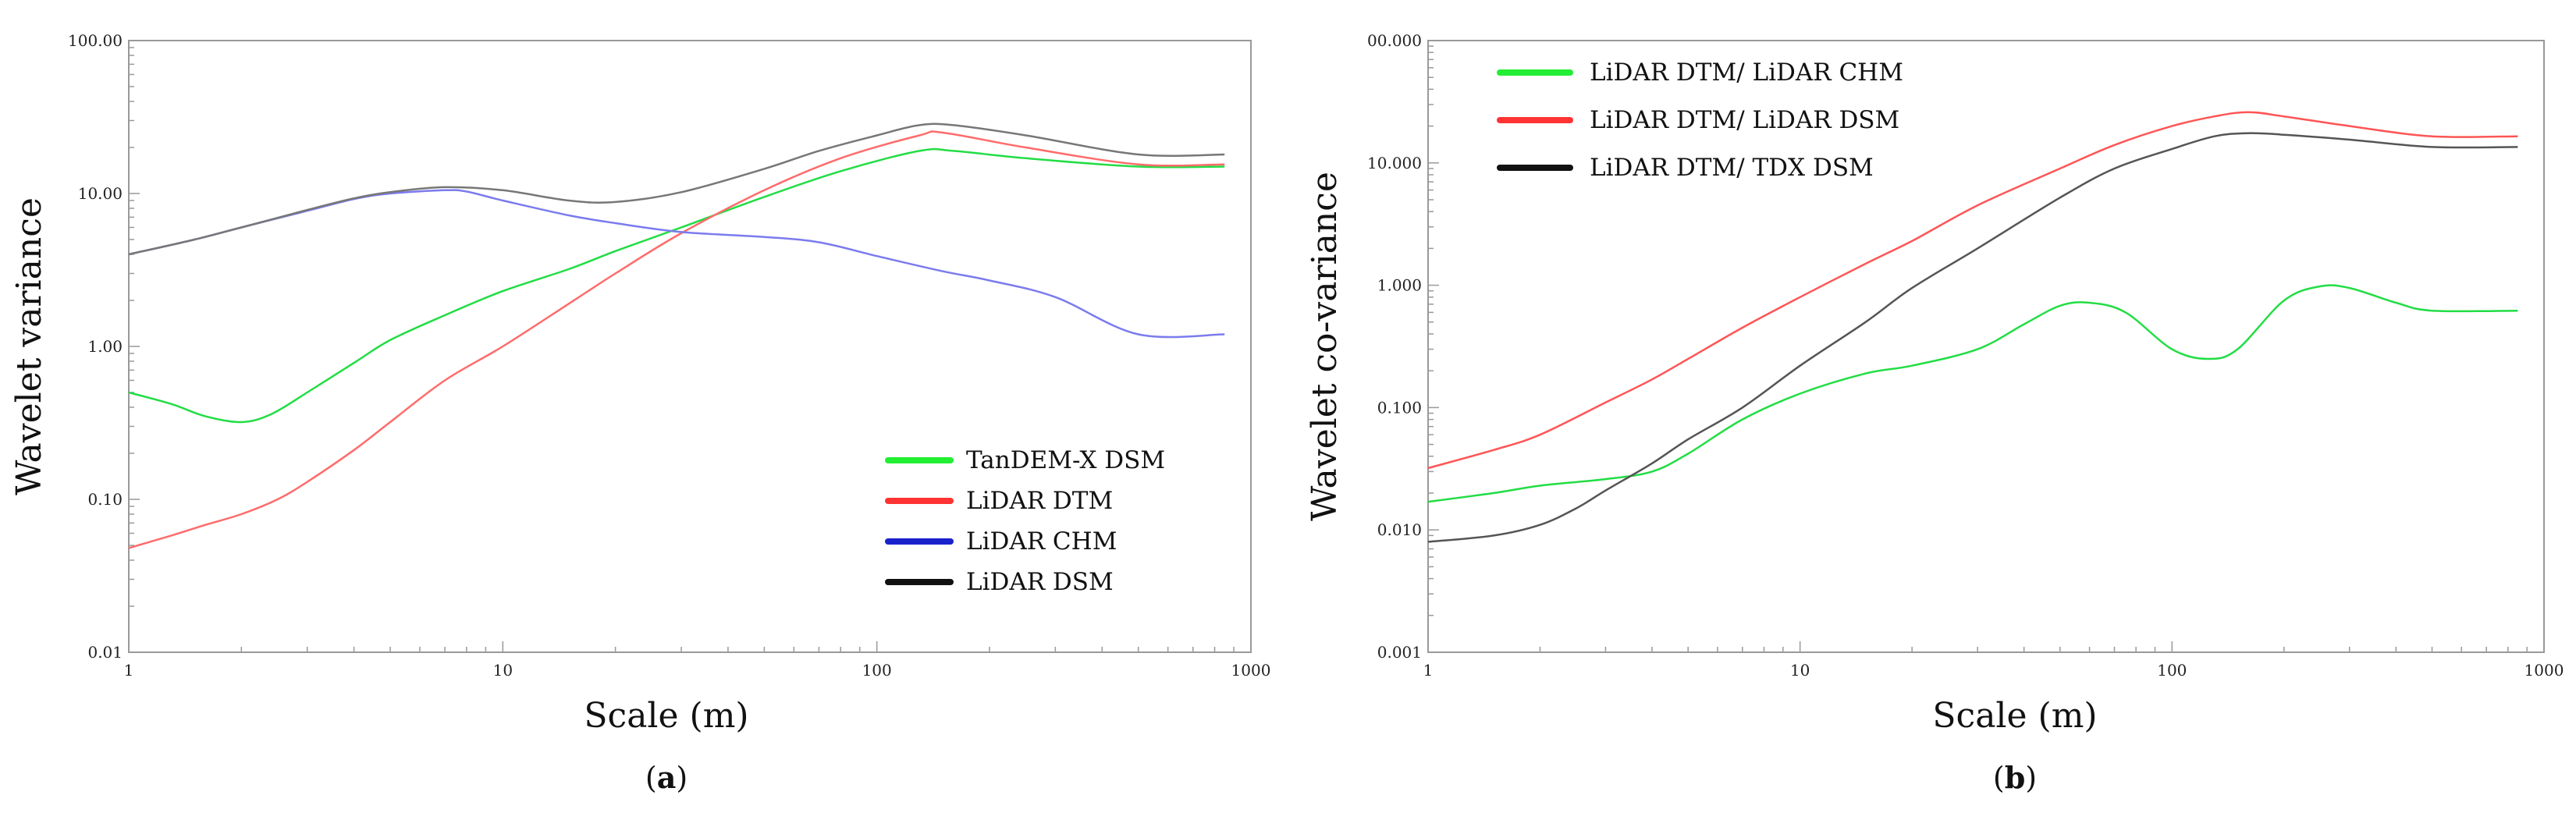 The width and height of the screenshot is (2576, 820). Describe the element at coordinates (105, 653) in the screenshot. I see `y-tick-label: 0.01` at that location.